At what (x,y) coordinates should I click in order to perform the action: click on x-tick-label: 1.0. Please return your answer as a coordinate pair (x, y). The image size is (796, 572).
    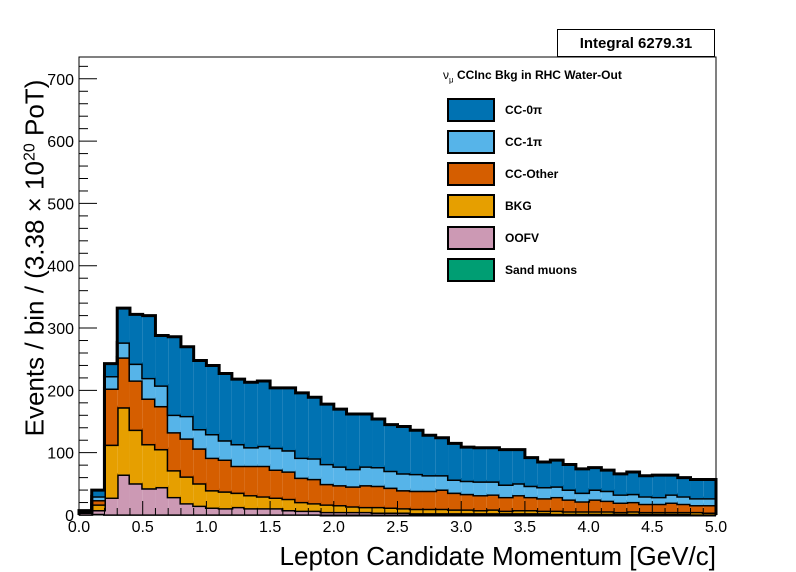
    Looking at the image, I should click on (206, 527).